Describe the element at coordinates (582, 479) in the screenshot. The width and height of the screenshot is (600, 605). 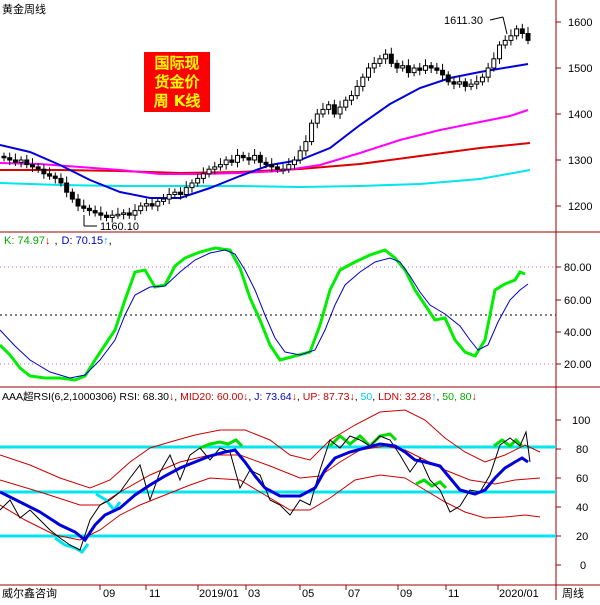
I see `rsi-tick-label: 60` at that location.